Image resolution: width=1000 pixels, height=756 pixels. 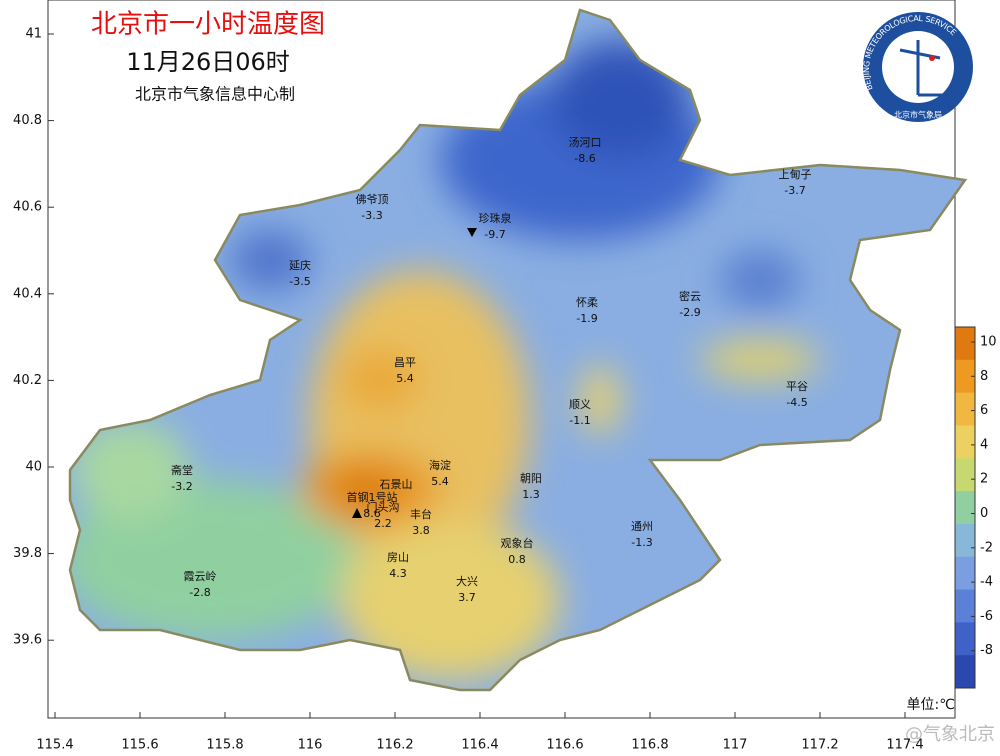 What do you see at coordinates (200, 576) in the screenshot?
I see `station-name: 霞云岭` at bounding box center [200, 576].